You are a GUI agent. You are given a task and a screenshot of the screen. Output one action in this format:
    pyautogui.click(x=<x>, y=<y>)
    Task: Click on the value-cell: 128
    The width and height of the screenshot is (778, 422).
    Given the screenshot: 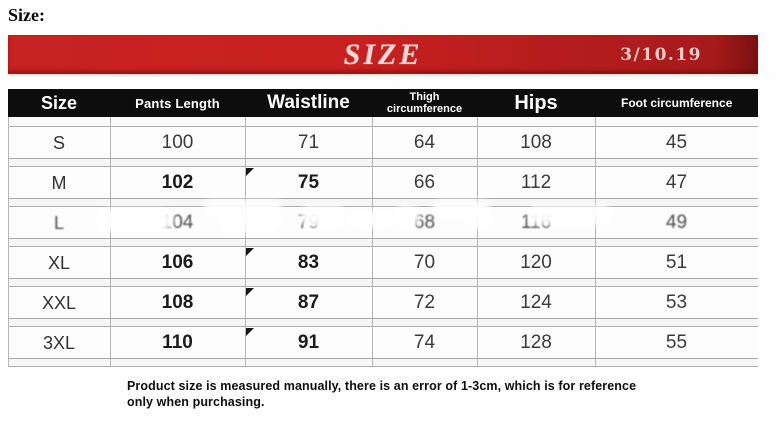 What is the action you would take?
    pyautogui.click(x=536, y=342)
    